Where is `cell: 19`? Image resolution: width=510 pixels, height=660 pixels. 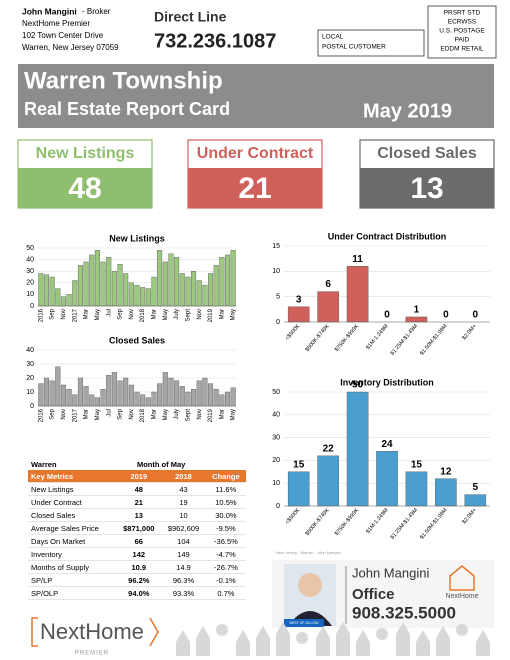
cell: 19 is located at coordinates (183, 502).